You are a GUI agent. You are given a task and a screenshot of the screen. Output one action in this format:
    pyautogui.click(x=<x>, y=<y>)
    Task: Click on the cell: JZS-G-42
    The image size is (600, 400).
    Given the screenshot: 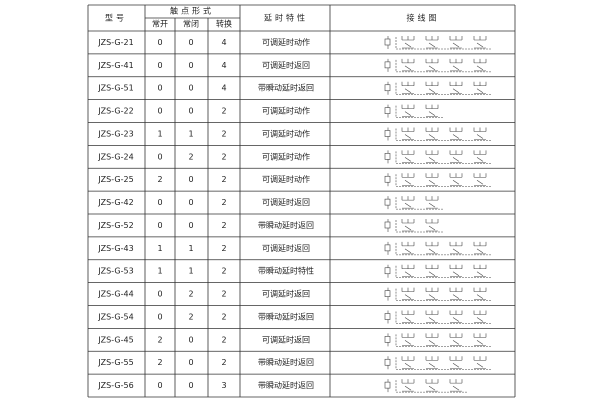 What is the action you would take?
    pyautogui.click(x=115, y=202)
    